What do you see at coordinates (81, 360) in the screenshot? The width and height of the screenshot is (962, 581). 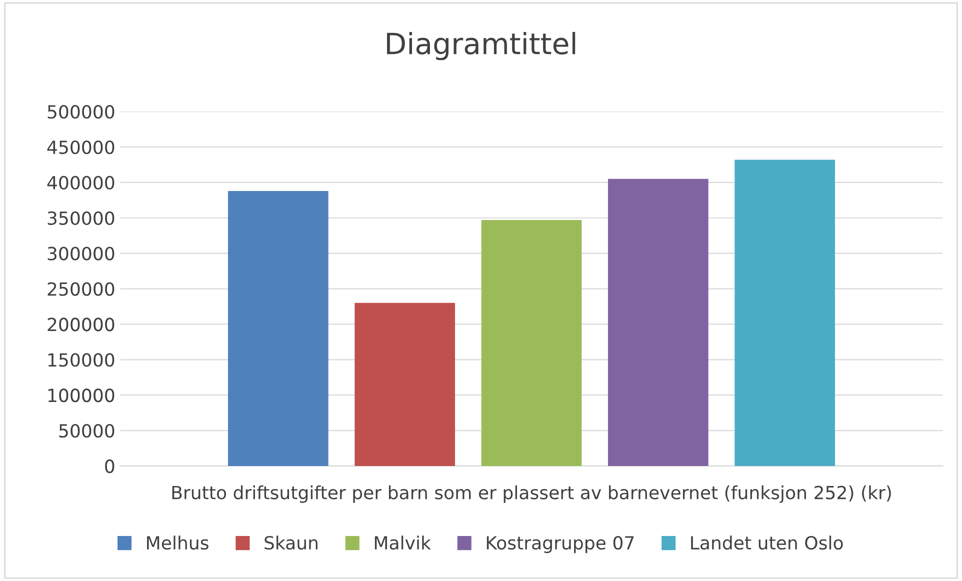 I see `y-tick-label: 150000` at bounding box center [81, 360].